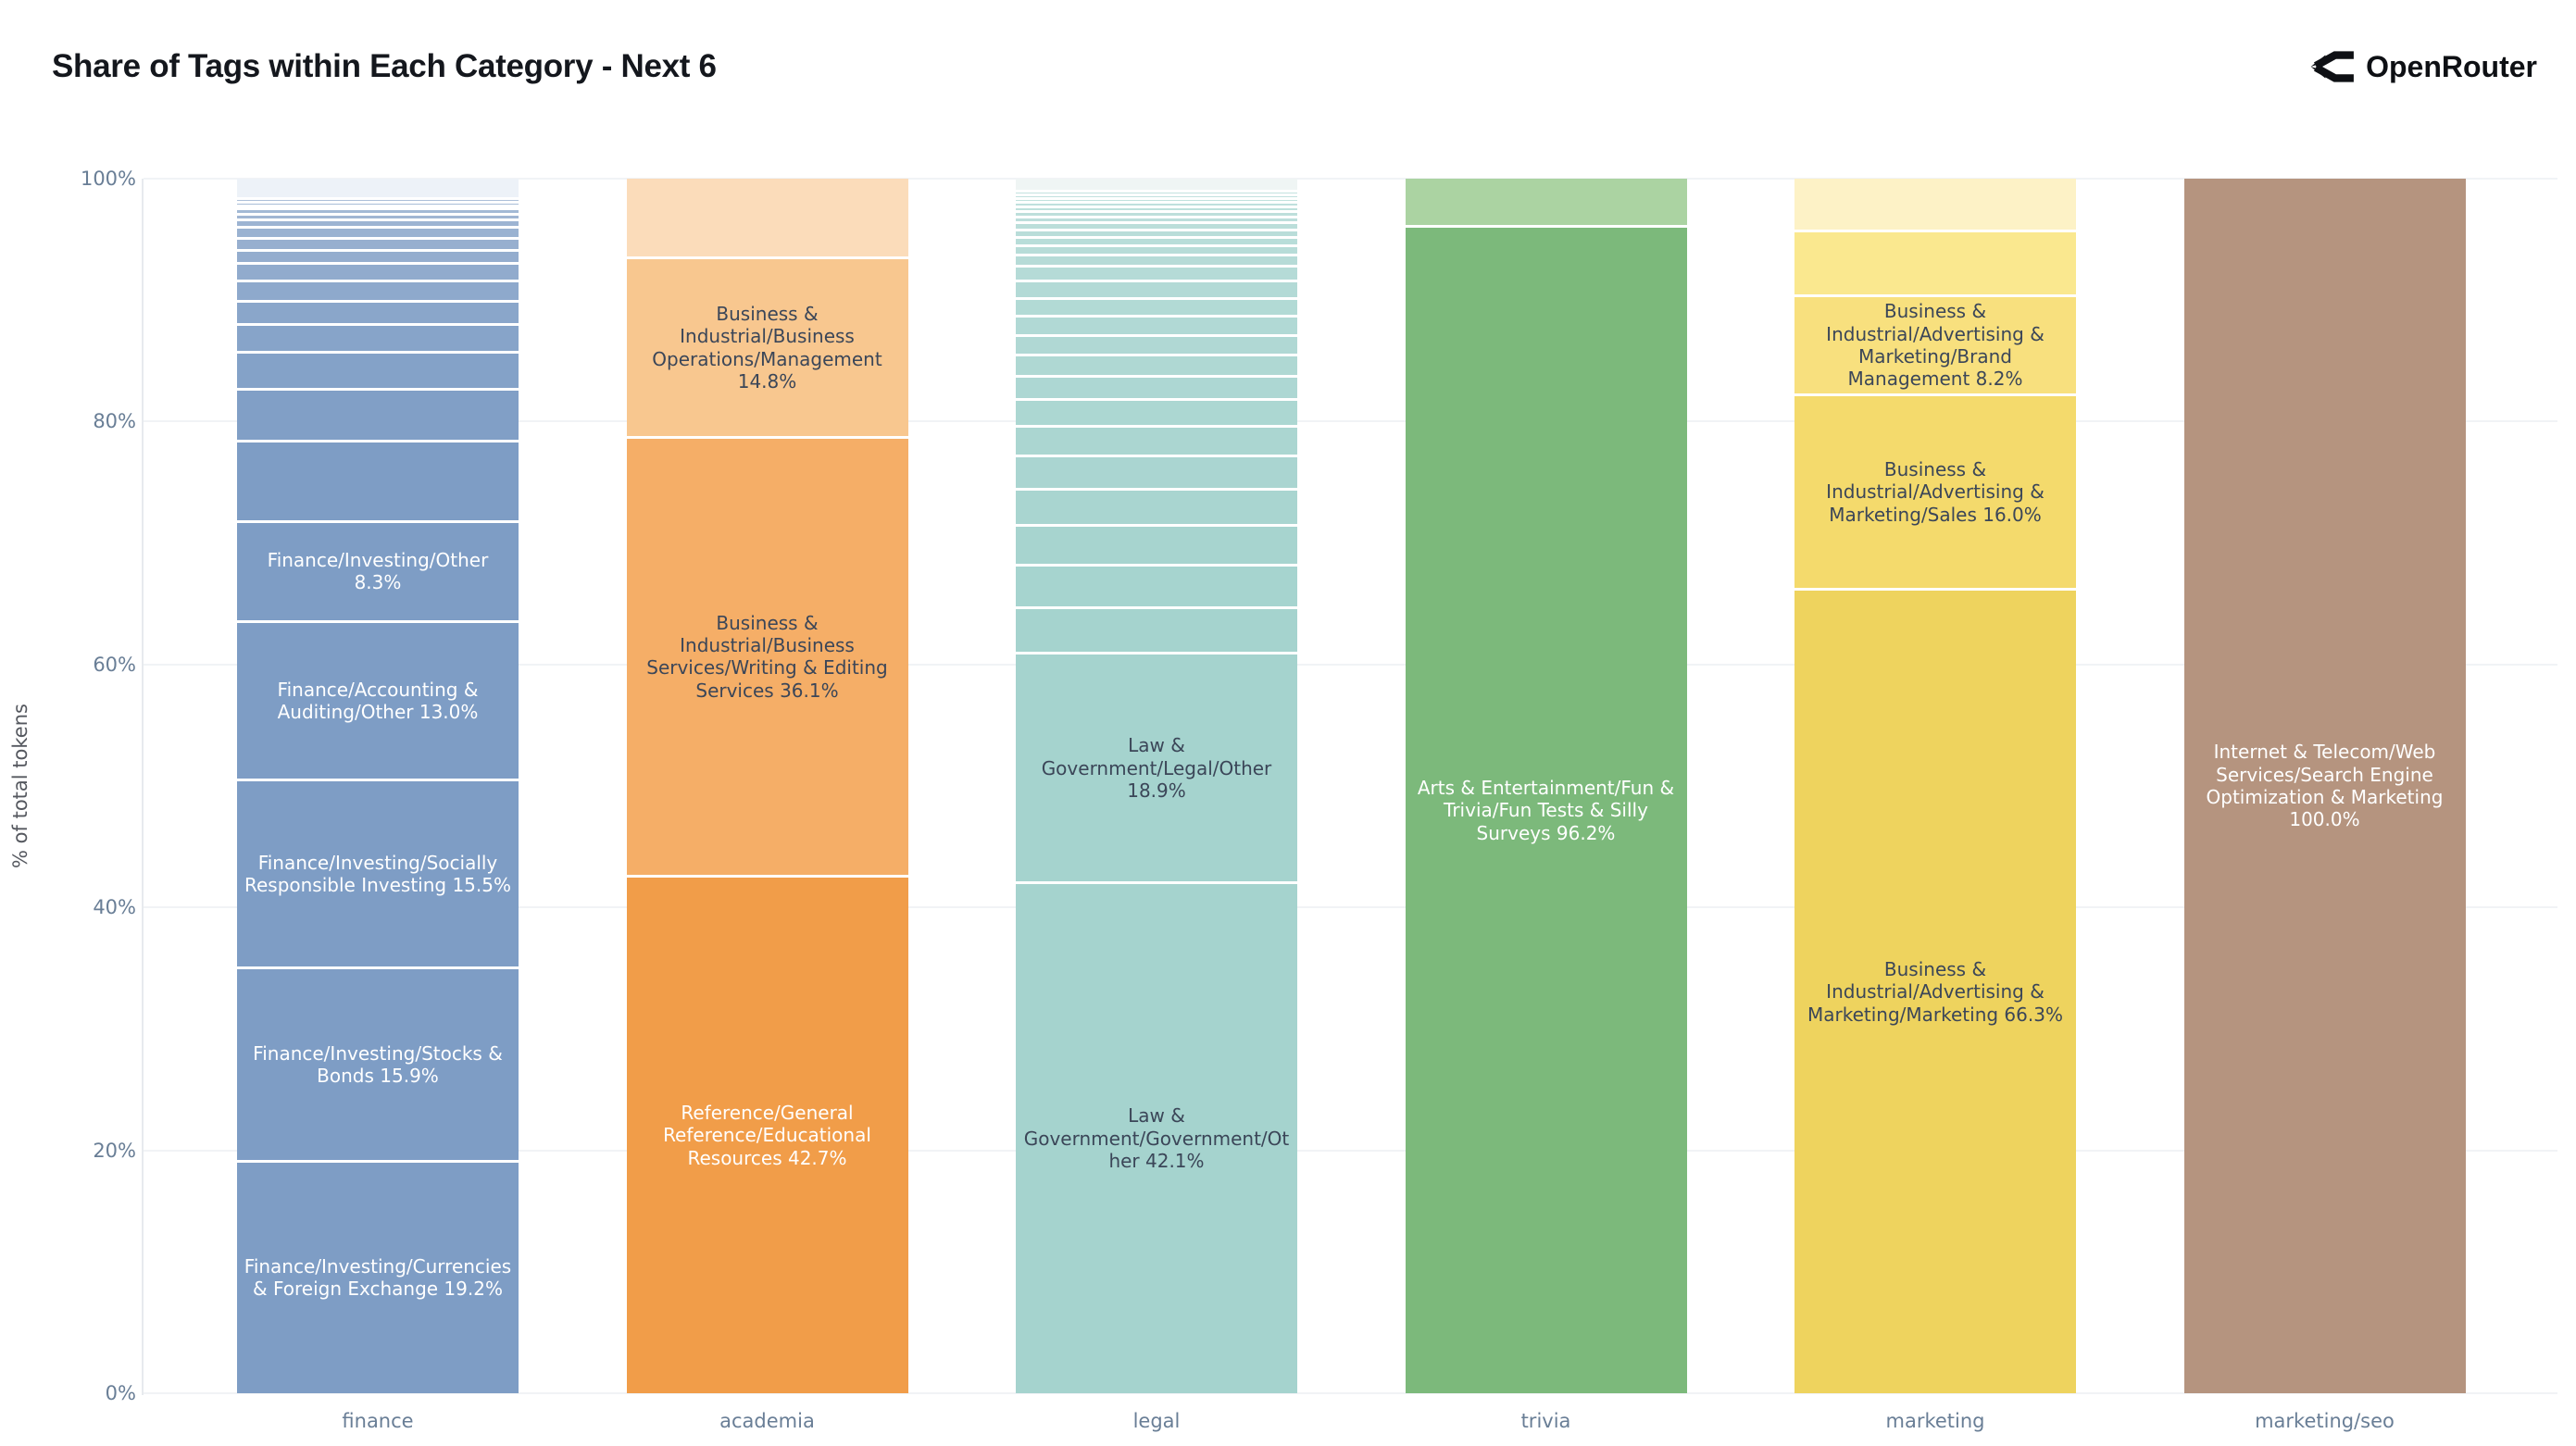  I want to click on segment-label: Finance/Investing/Other 8.3%, so click(378, 571).